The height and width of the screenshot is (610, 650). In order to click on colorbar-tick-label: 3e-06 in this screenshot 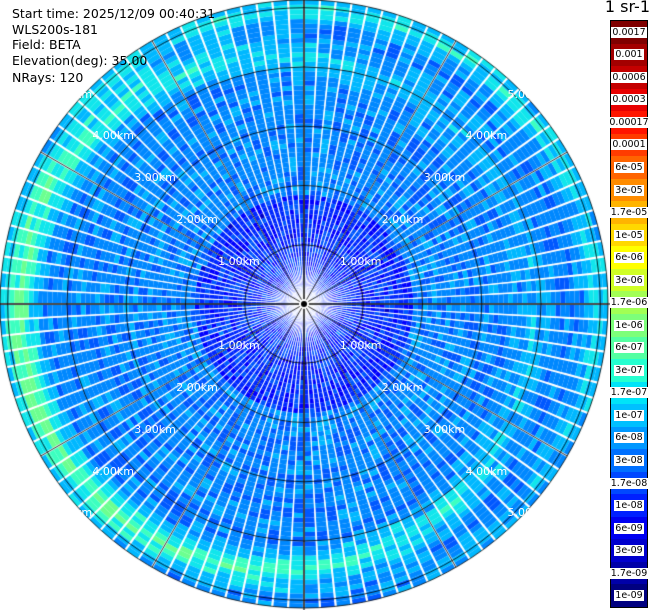, I will do `click(629, 280)`.